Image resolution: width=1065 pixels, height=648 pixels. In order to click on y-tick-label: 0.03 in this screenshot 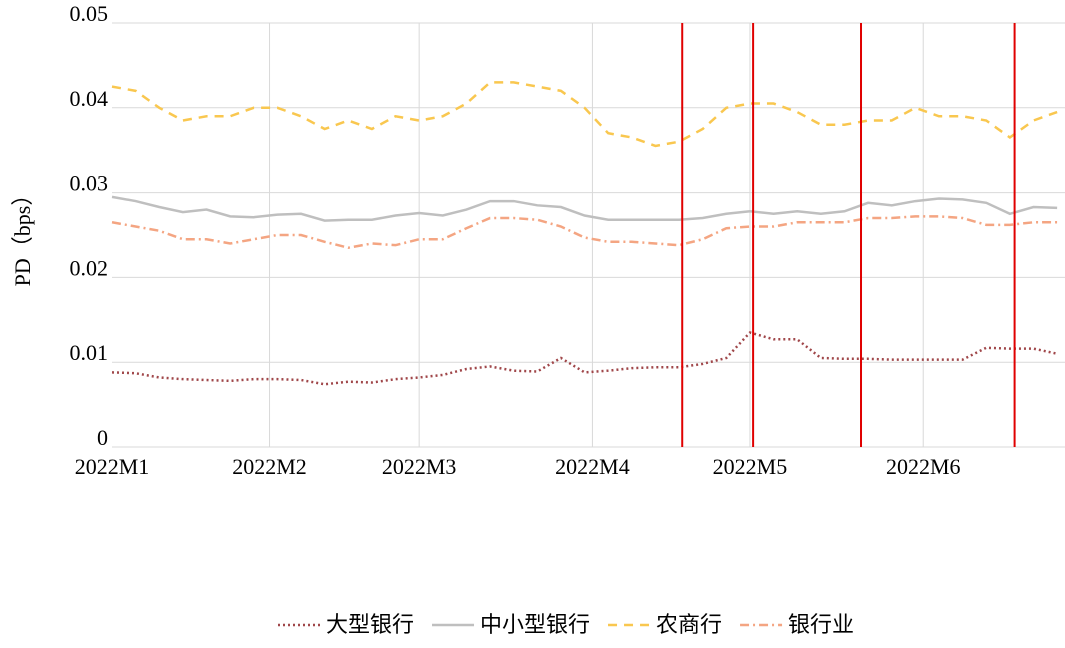, I will do `click(89, 183)`.